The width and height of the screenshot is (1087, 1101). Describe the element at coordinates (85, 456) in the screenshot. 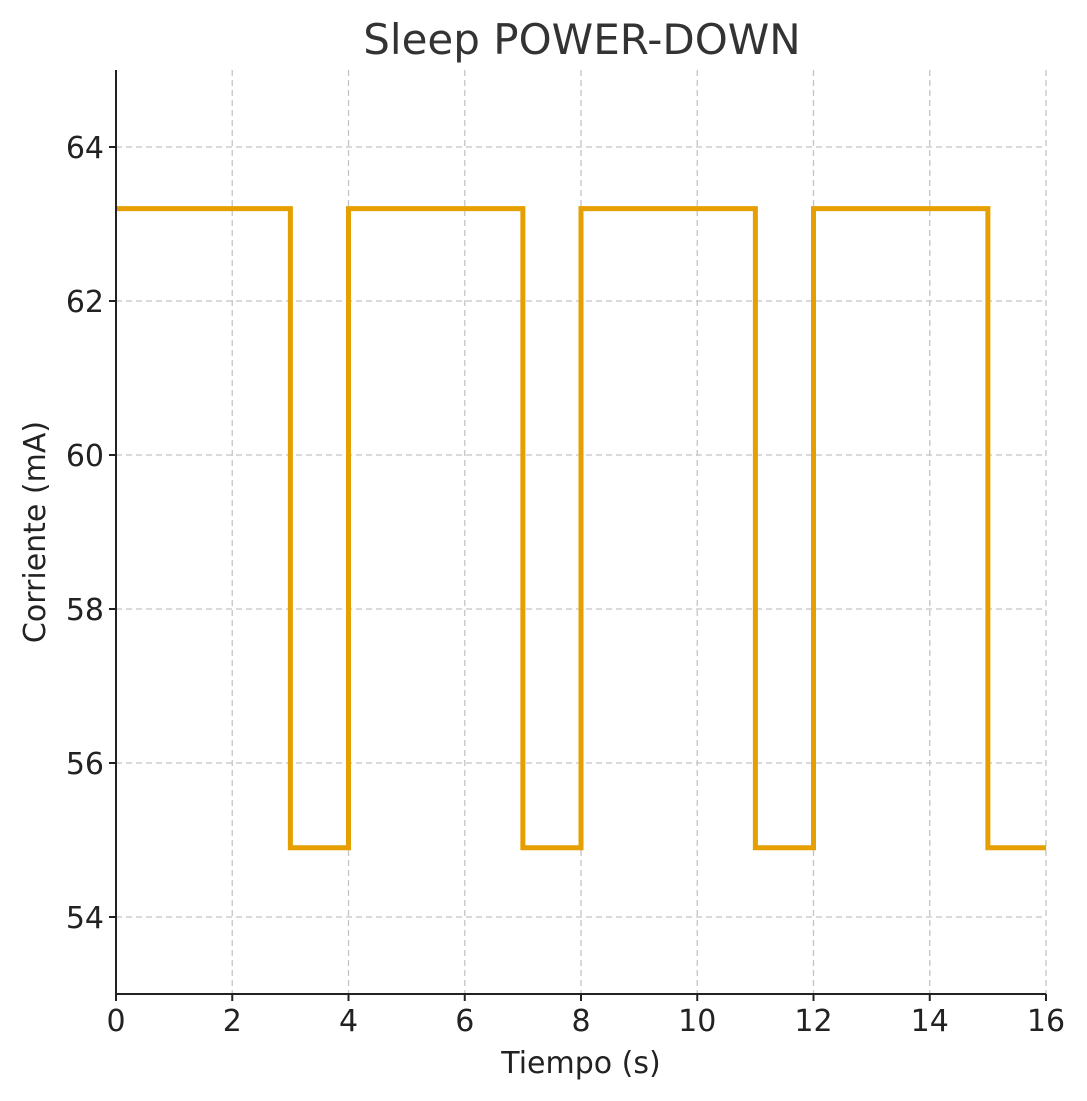

I see `y-tick-label: 60` at that location.